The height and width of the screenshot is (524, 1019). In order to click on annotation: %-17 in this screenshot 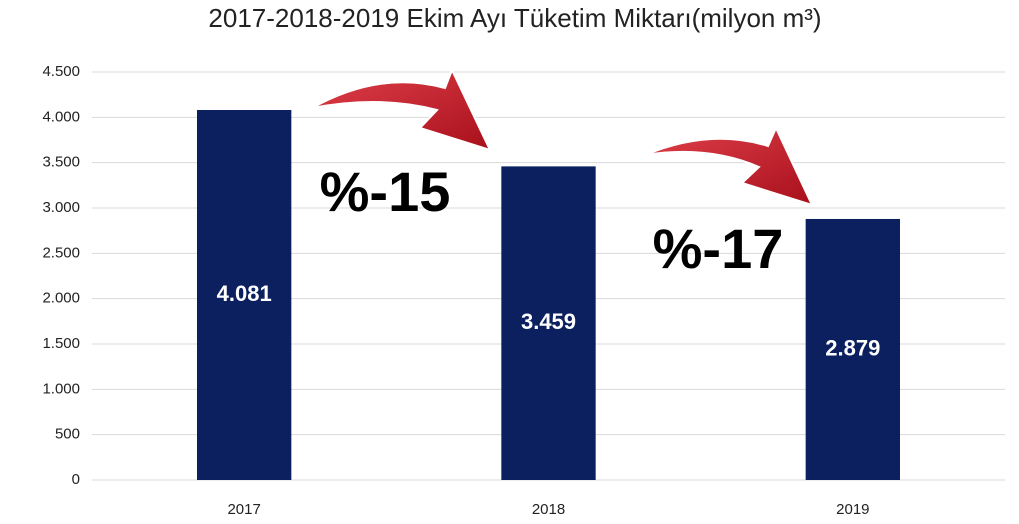, I will do `click(718, 248)`.